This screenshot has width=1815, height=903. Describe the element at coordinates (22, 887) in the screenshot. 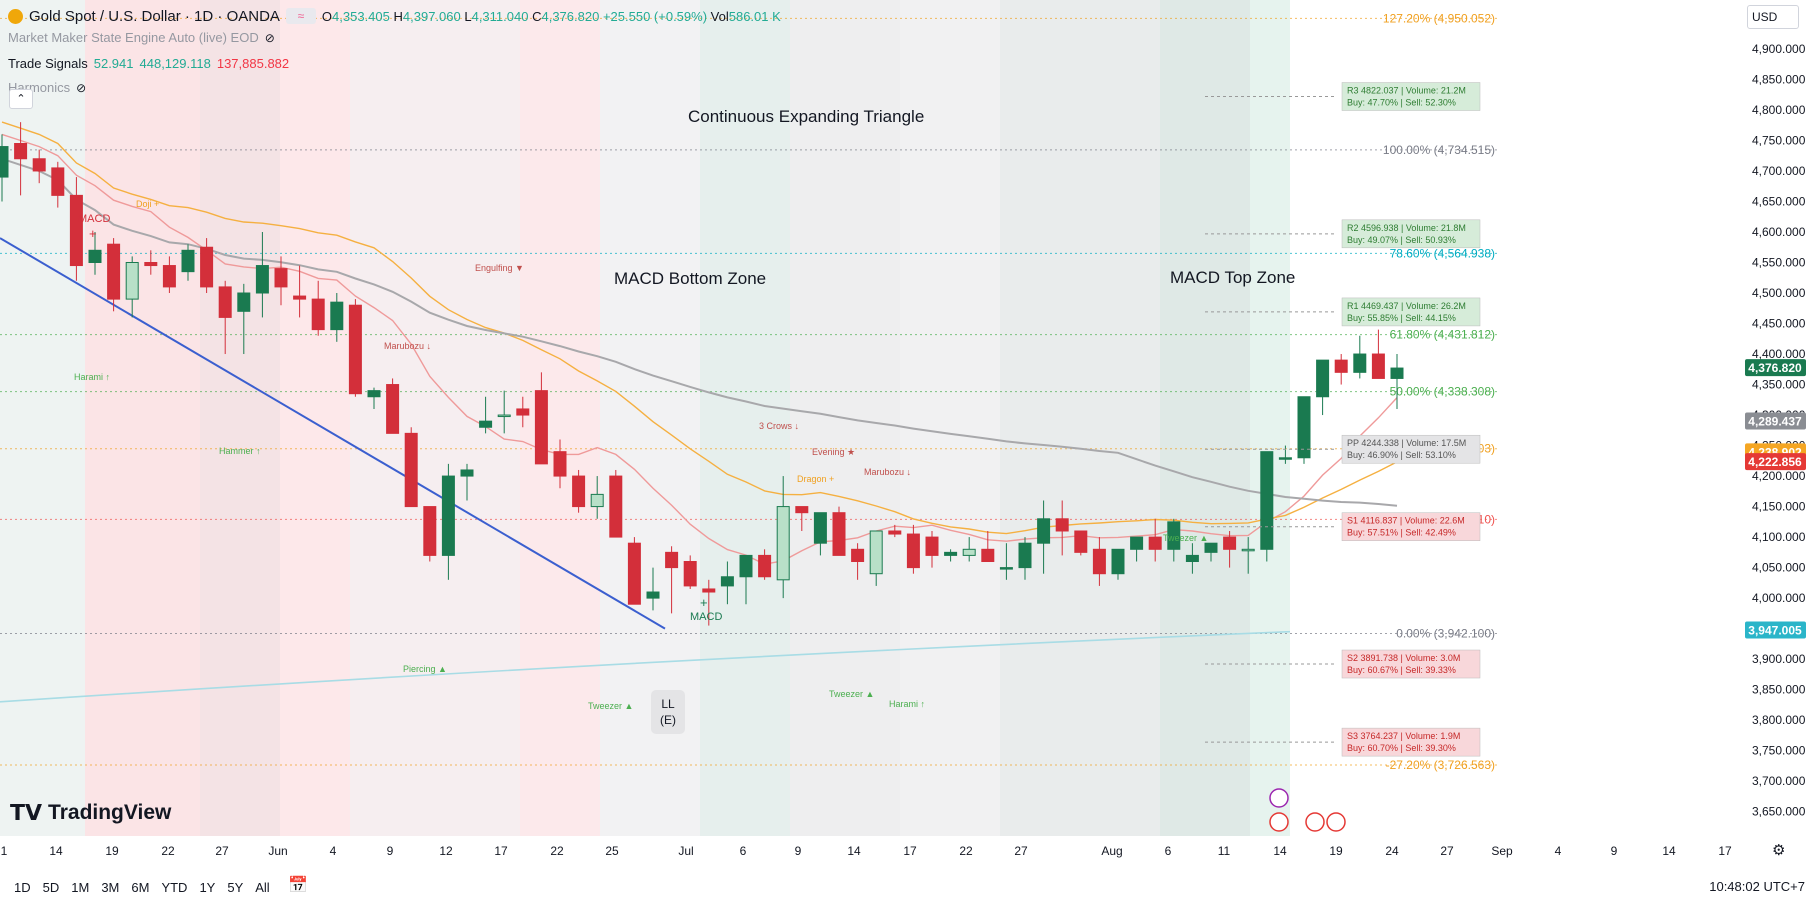

I see `timeframe-1d: 1D` at that location.